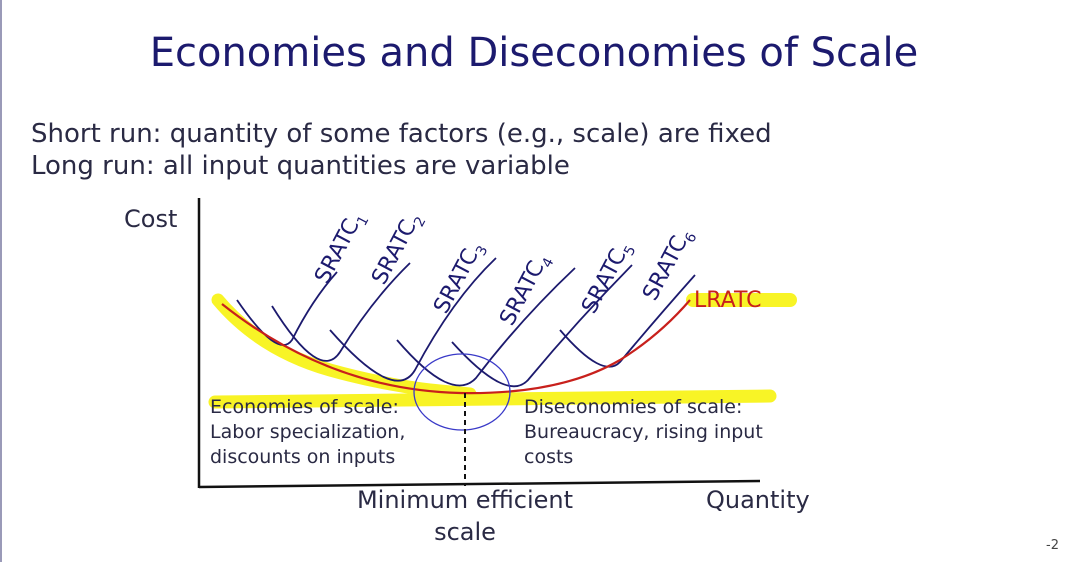 This screenshot has width=1068, height=562. I want to click on lratc-curve, so click(456, 347).